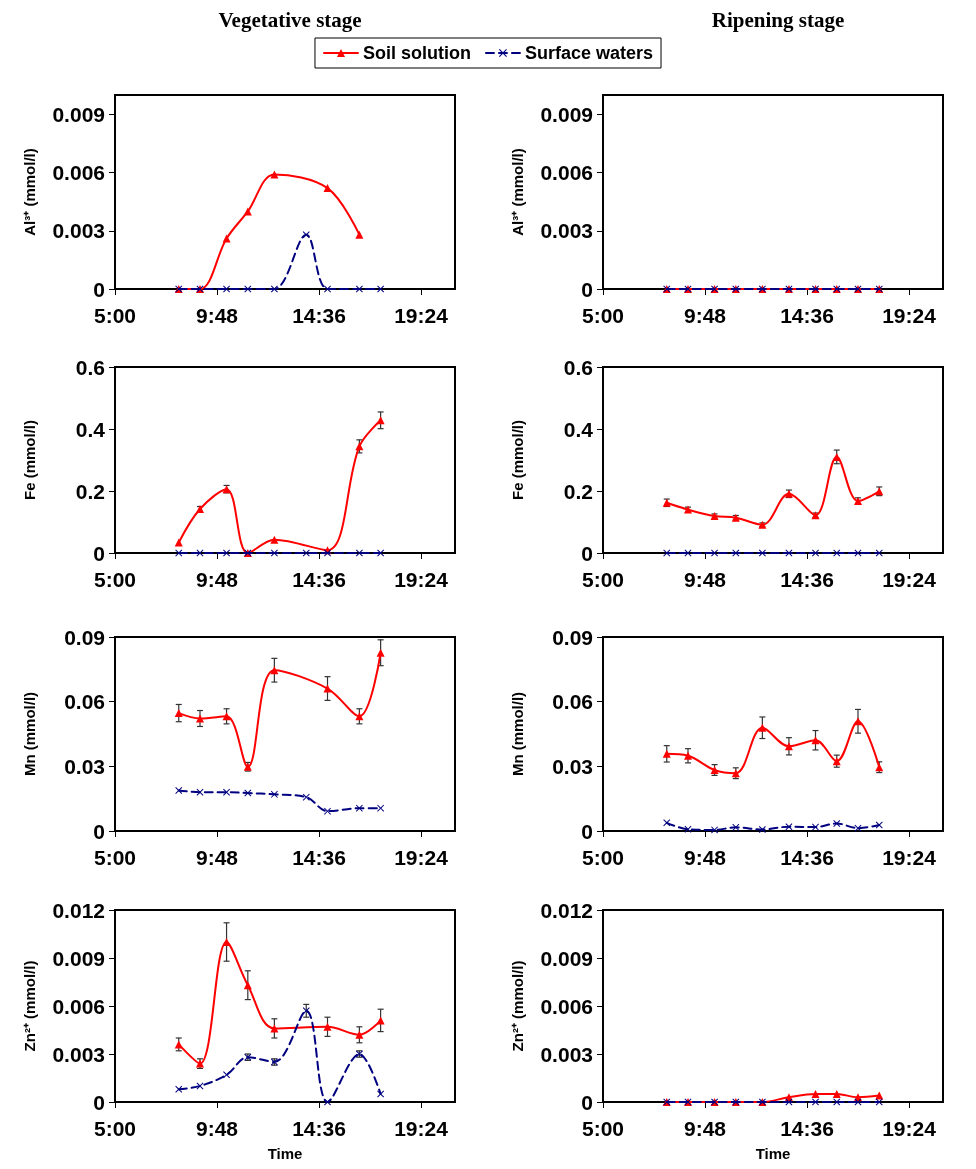 Image resolution: width=976 pixels, height=1169 pixels. What do you see at coordinates (416, 53) in the screenshot?
I see `legend-label: Soil solution` at bounding box center [416, 53].